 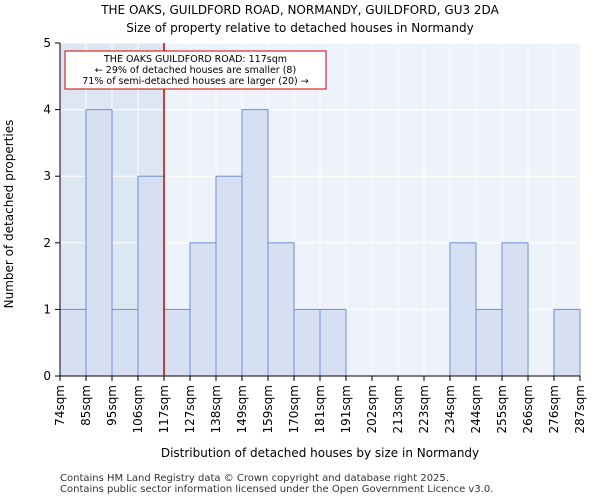 I want to click on x-tick-label-16: 244sqm, so click(x=476, y=409).